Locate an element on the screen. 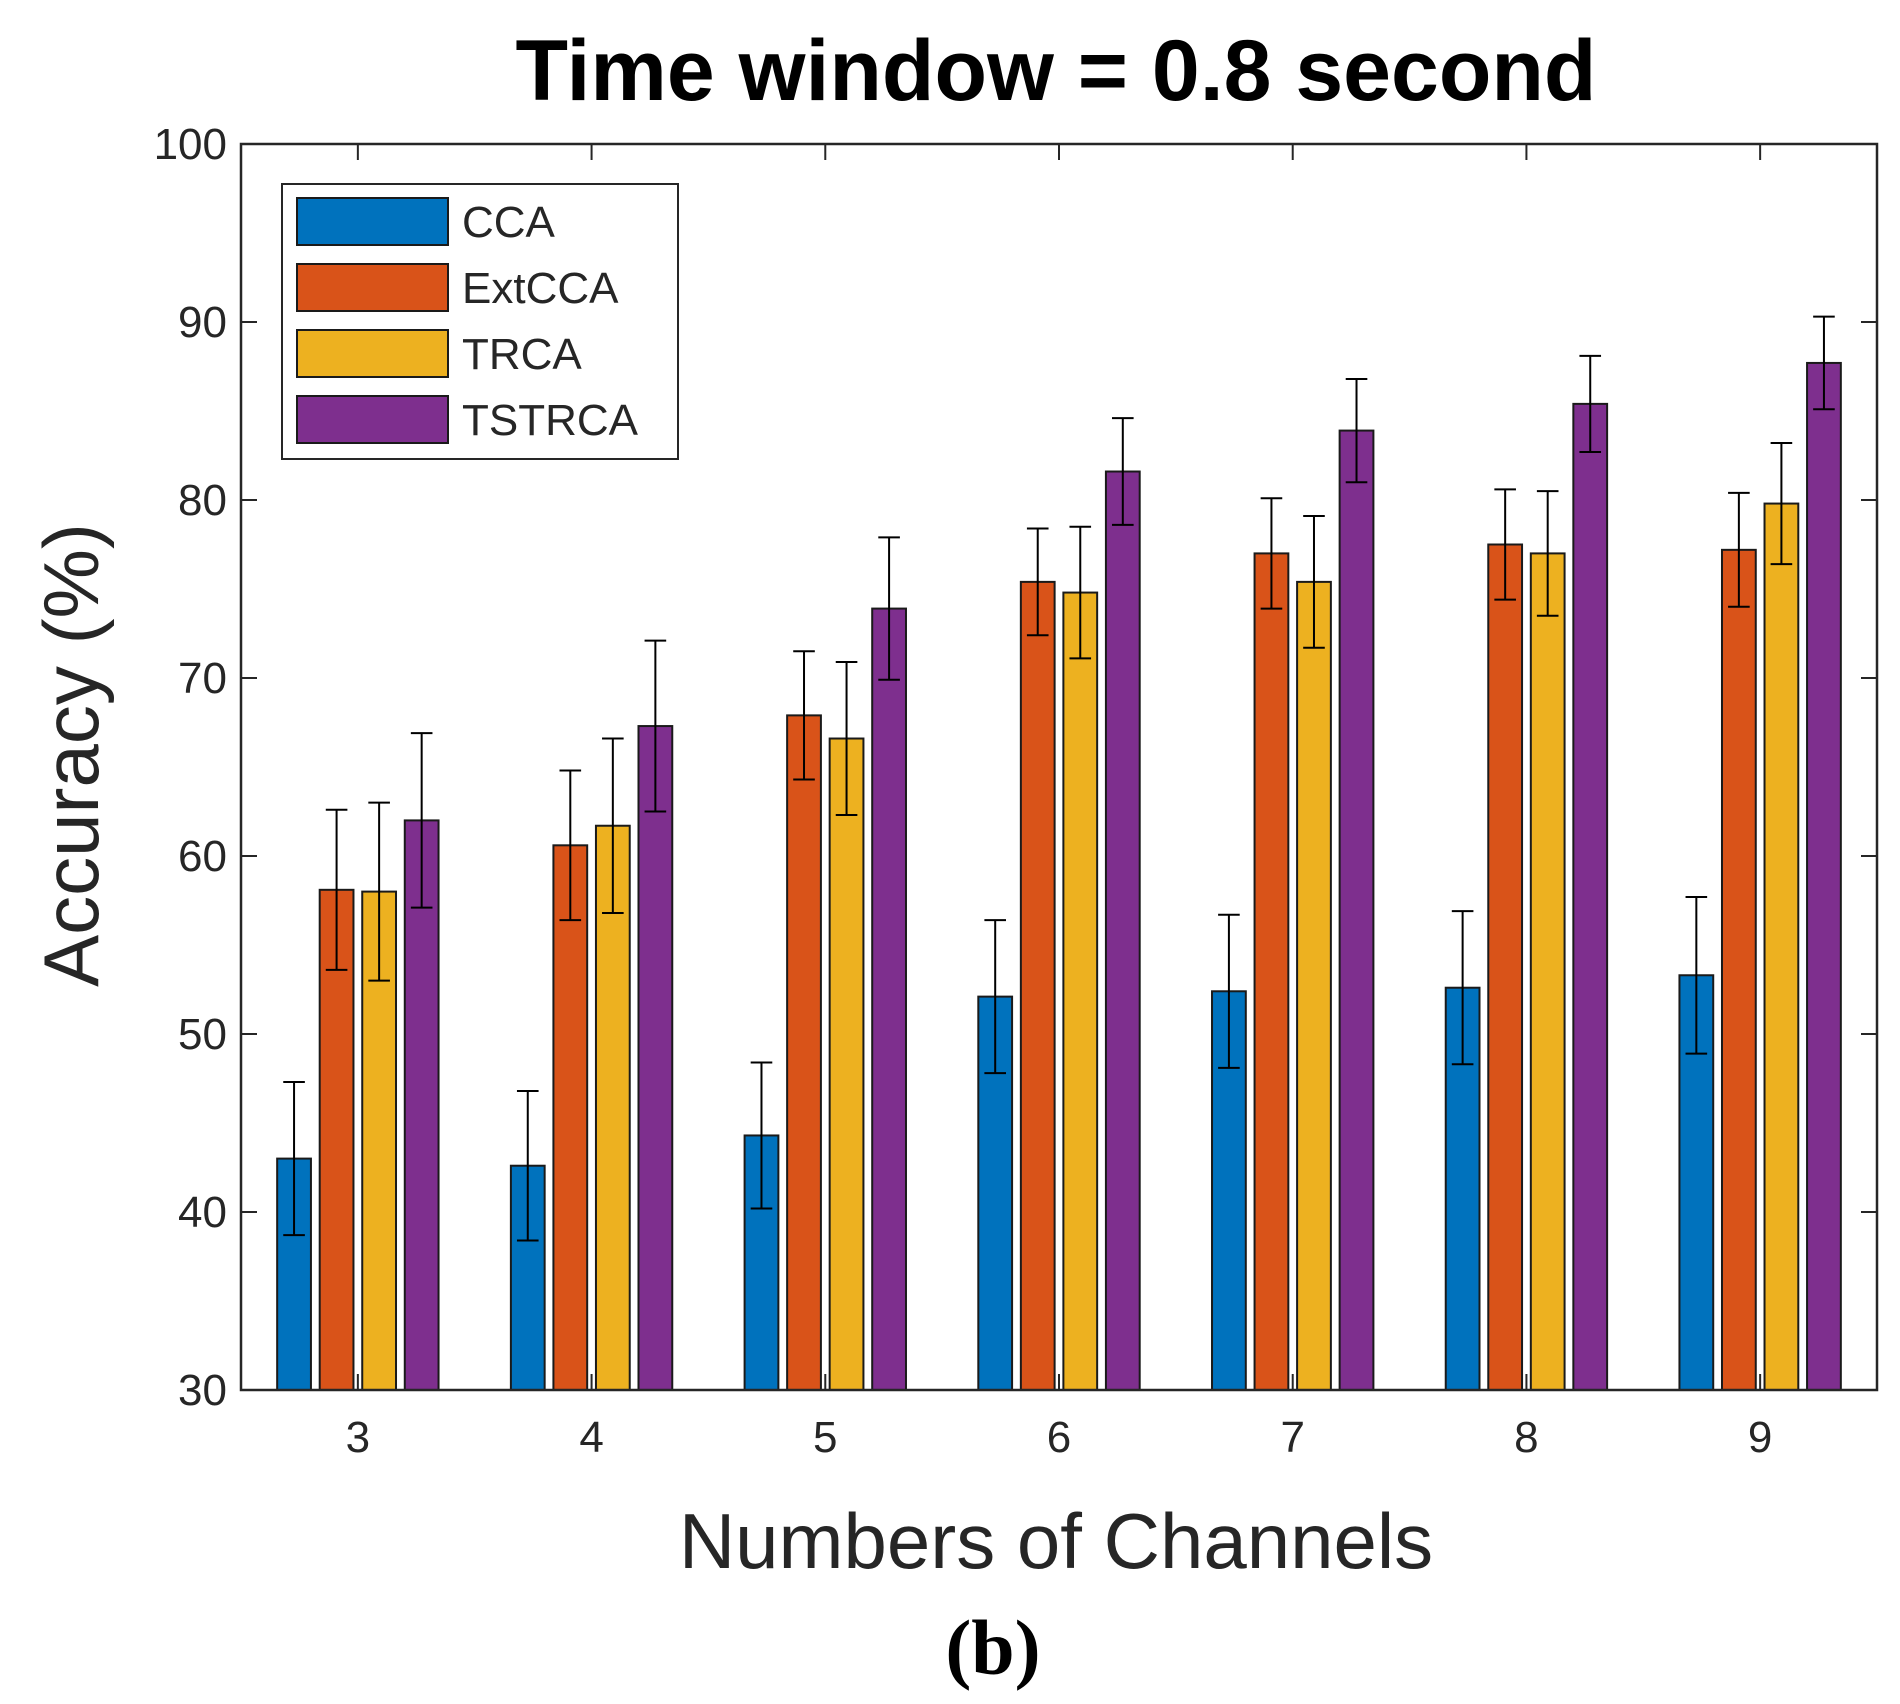 The width and height of the screenshot is (1900, 1704). x-tick-label: 3 is located at coordinates (358, 1437).